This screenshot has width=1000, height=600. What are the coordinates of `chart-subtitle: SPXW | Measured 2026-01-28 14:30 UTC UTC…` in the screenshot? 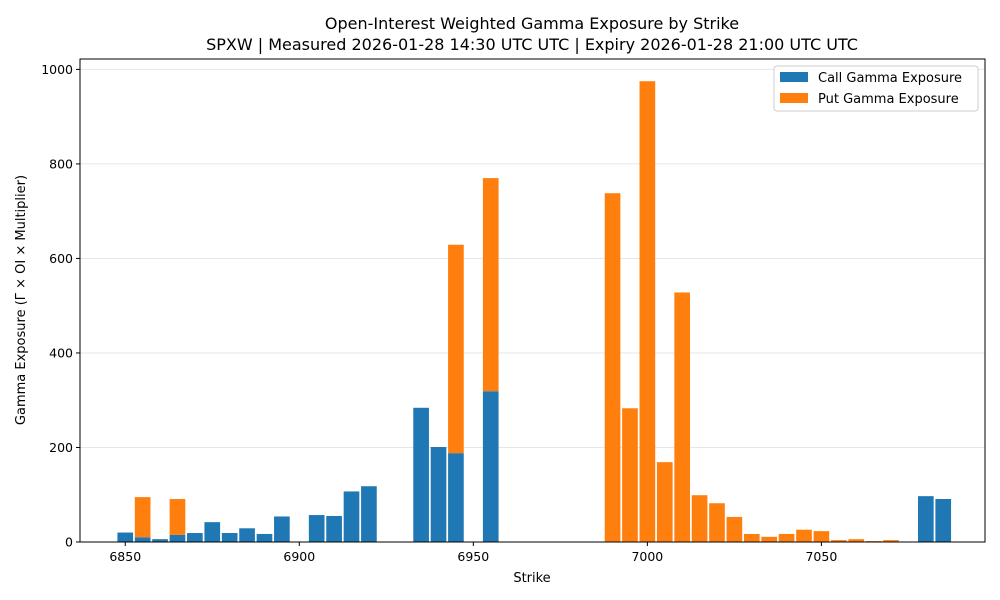 It's located at (532, 44).